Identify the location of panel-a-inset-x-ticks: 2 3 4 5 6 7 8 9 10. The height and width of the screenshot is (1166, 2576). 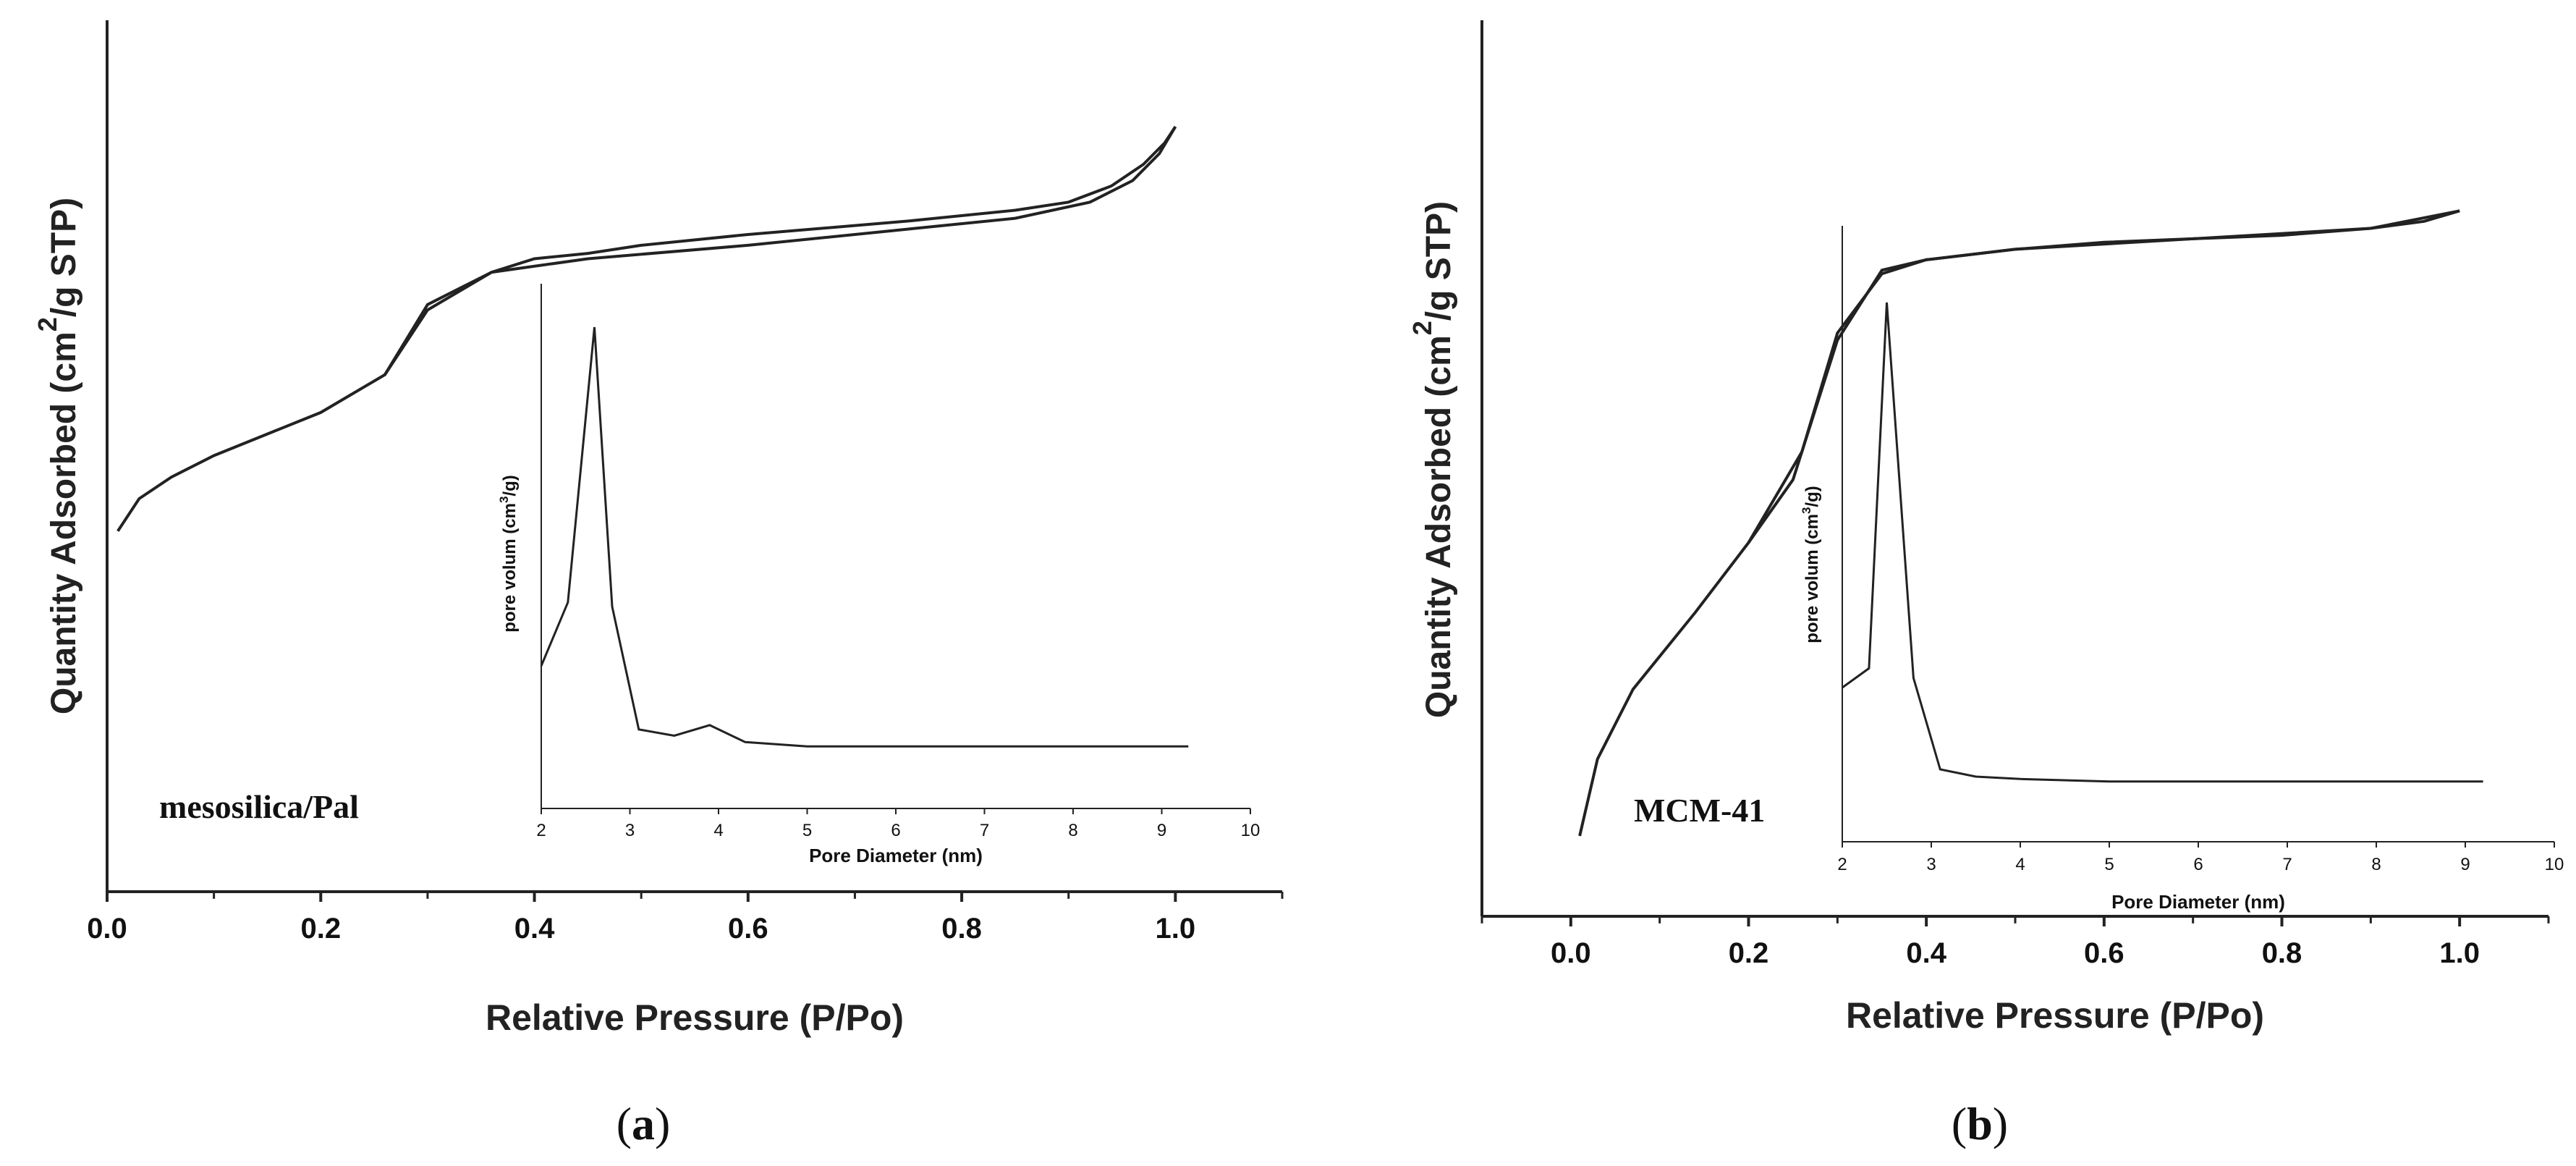
(898, 824).